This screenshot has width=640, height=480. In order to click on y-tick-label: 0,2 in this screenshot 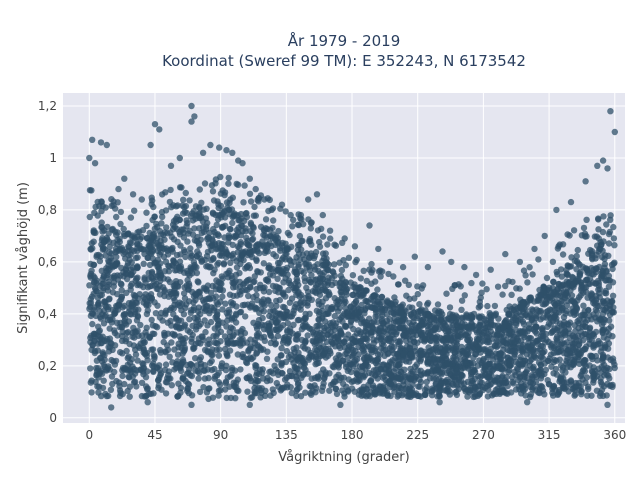, I will do `click(47, 366)`.